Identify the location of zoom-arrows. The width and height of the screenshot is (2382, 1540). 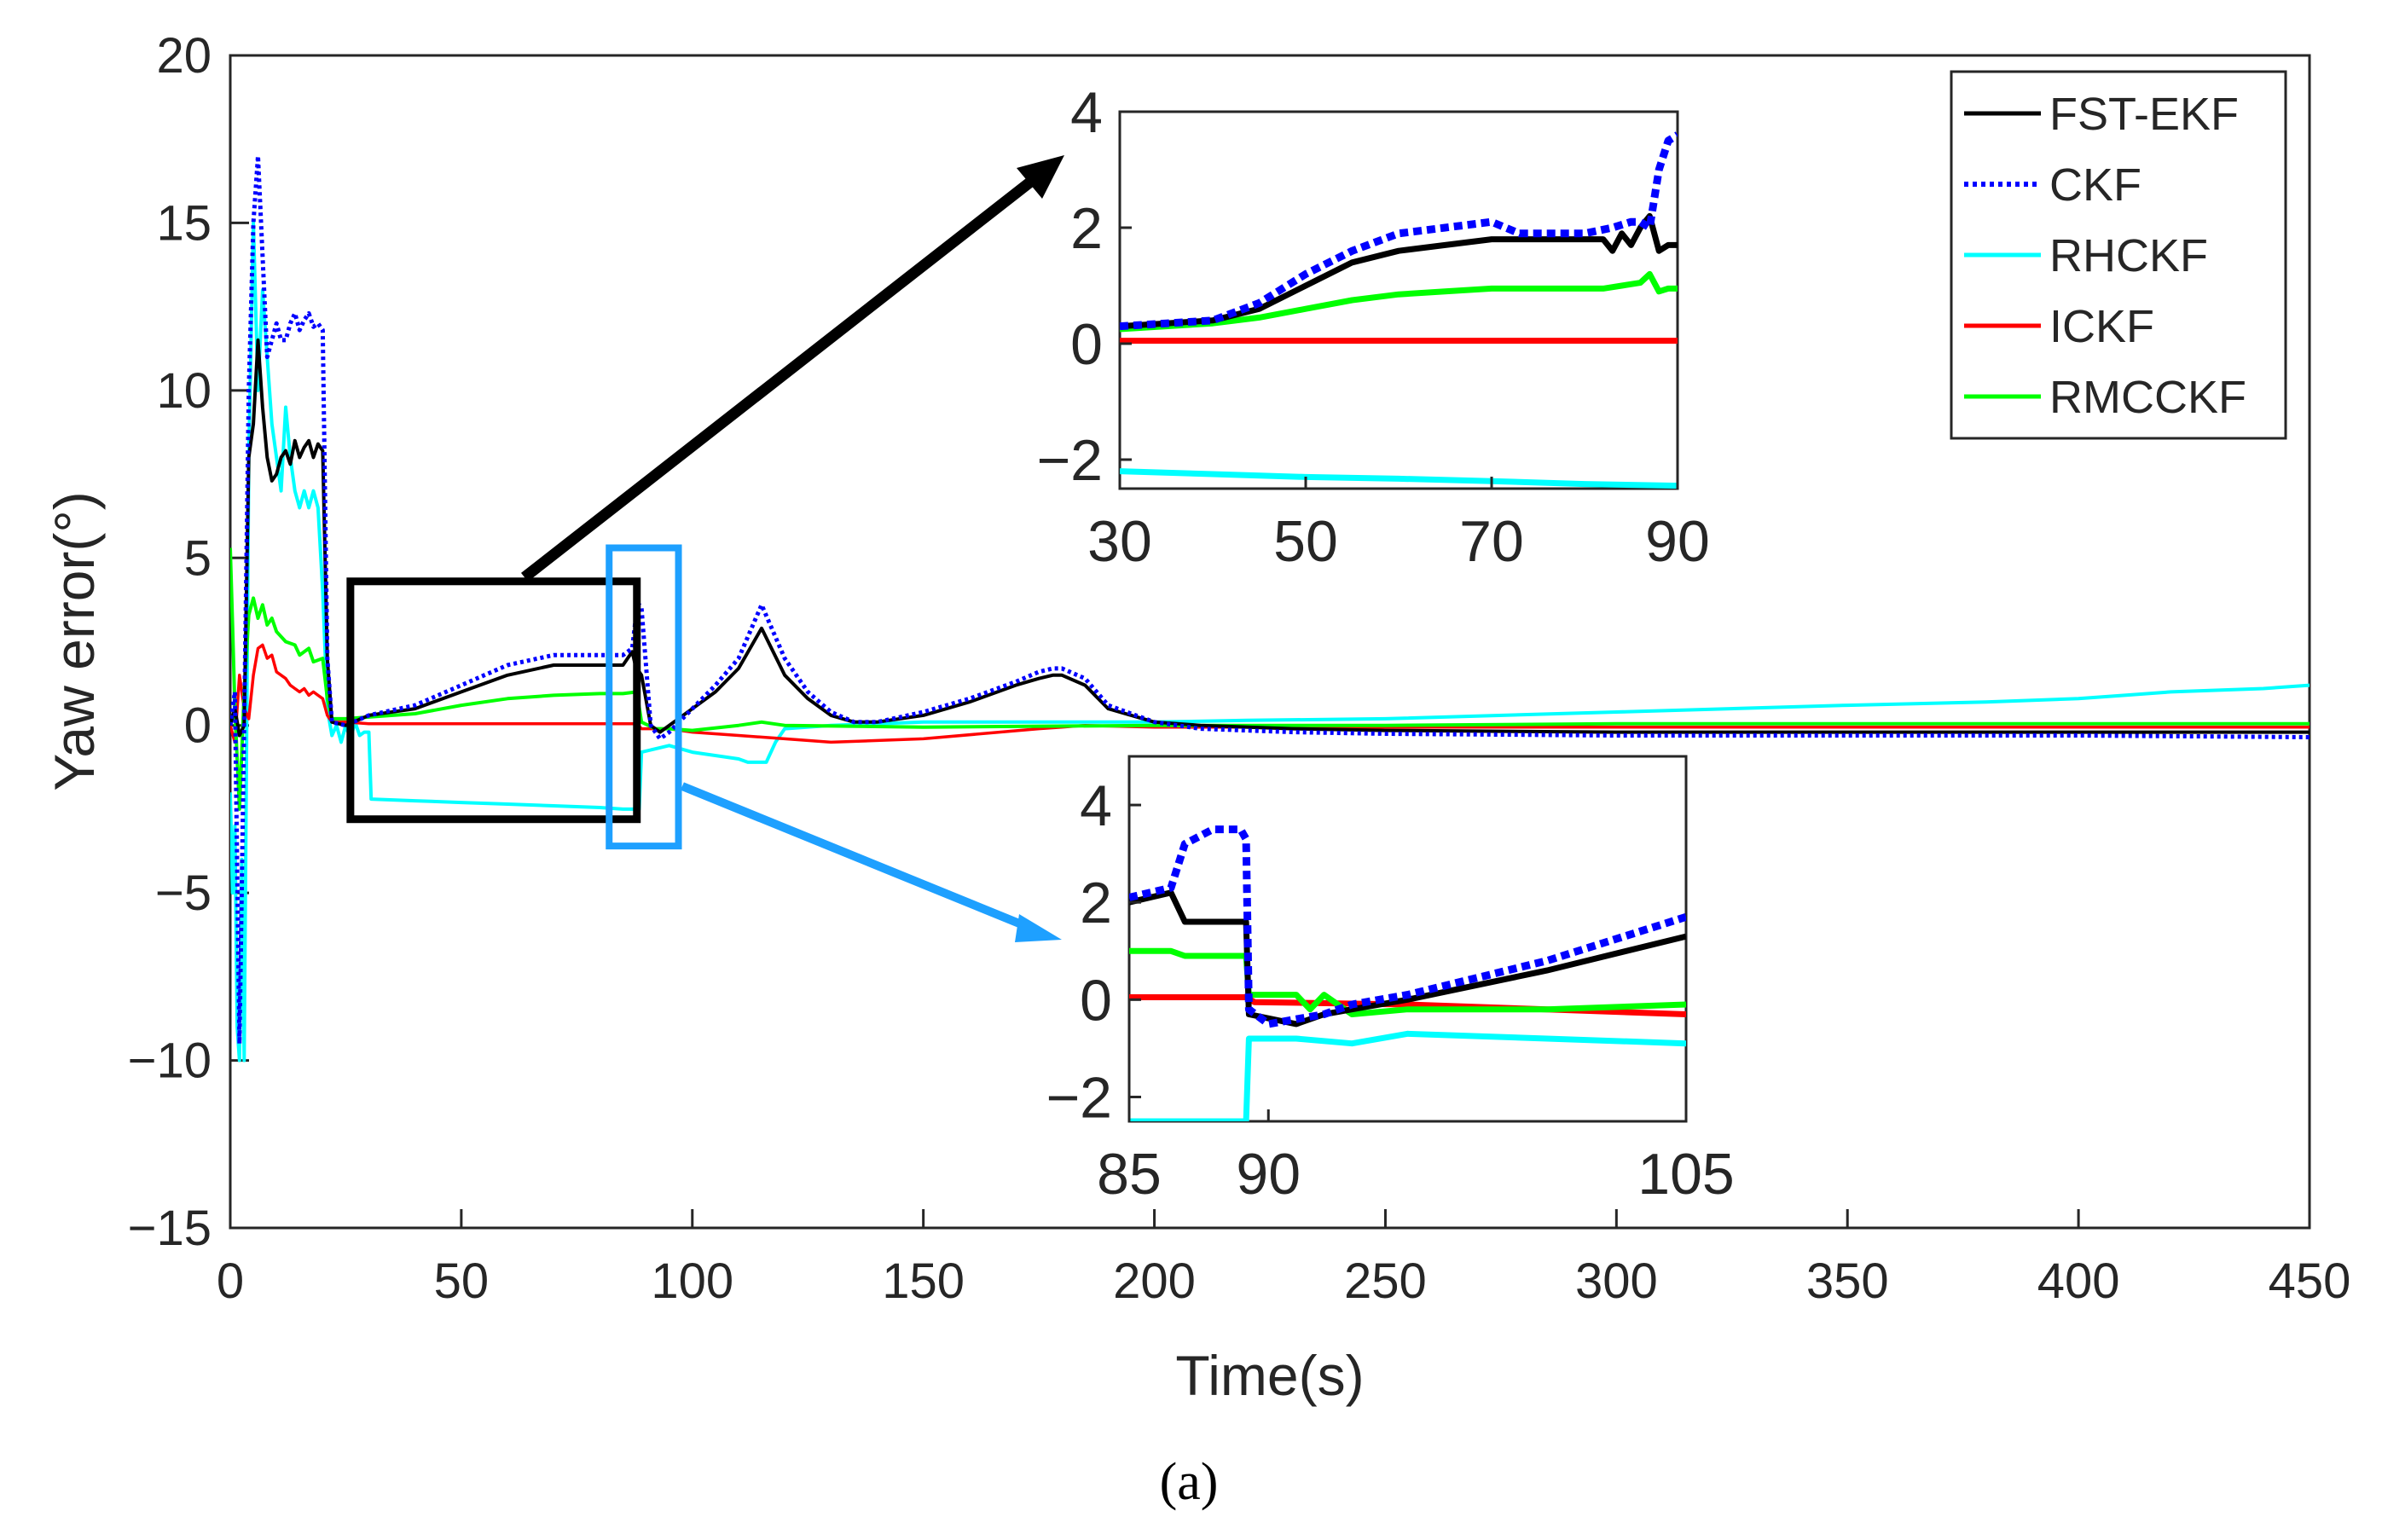
(792, 548).